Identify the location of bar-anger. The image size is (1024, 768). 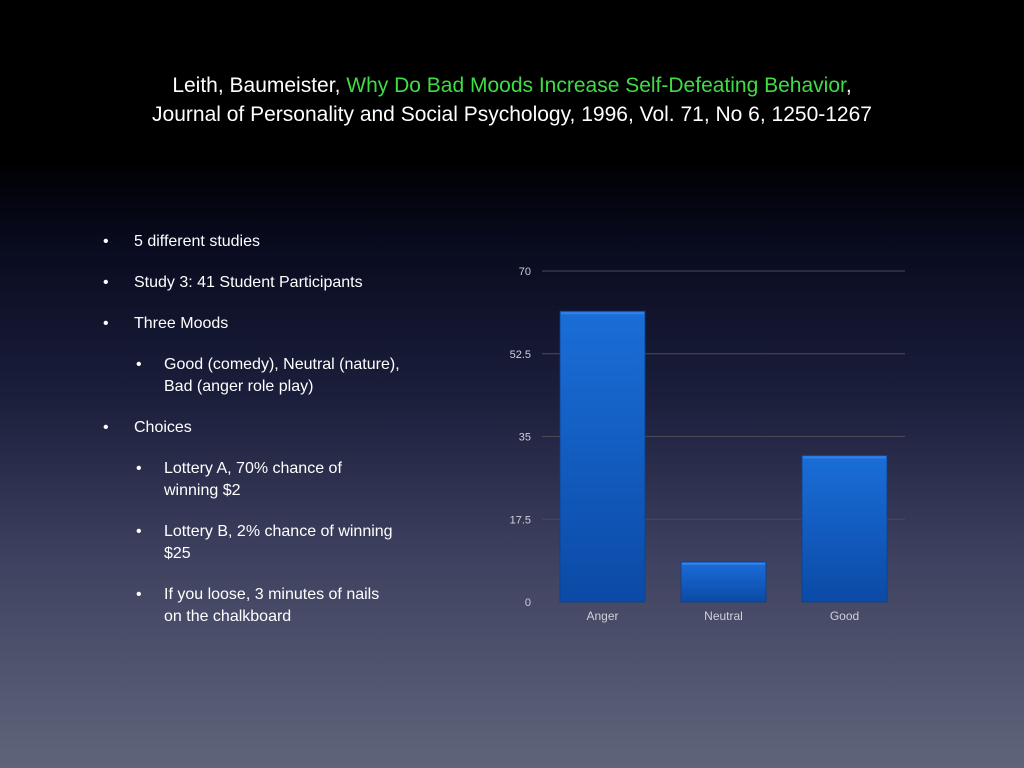
(602, 456).